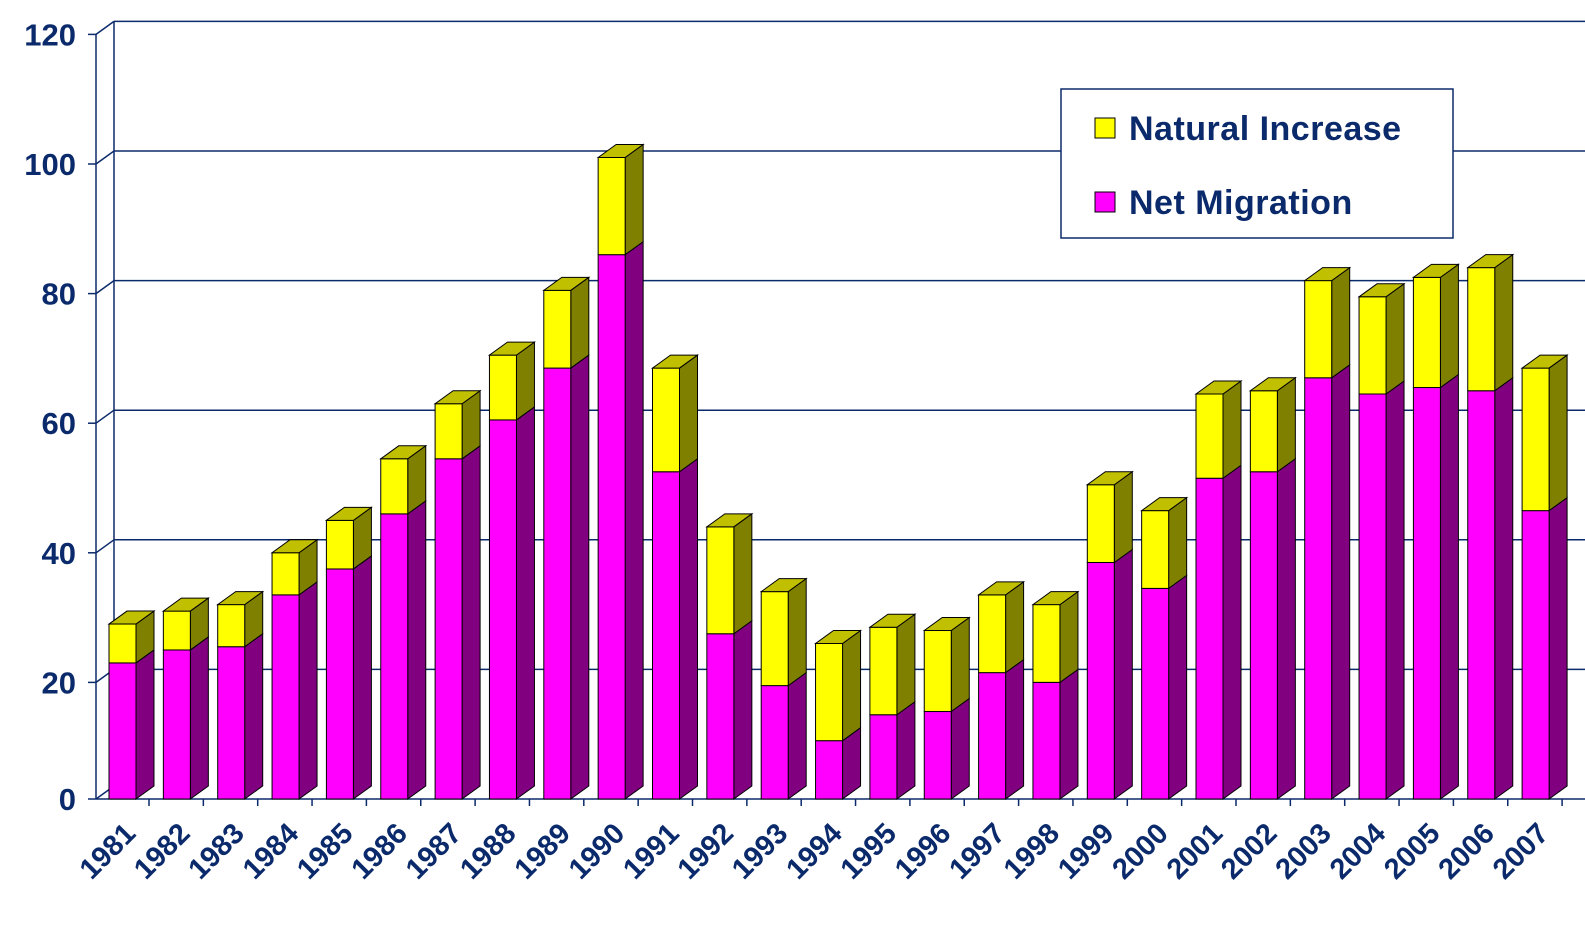 The image size is (1585, 926). I want to click on x-tick-label: 1997, so click(977, 851).